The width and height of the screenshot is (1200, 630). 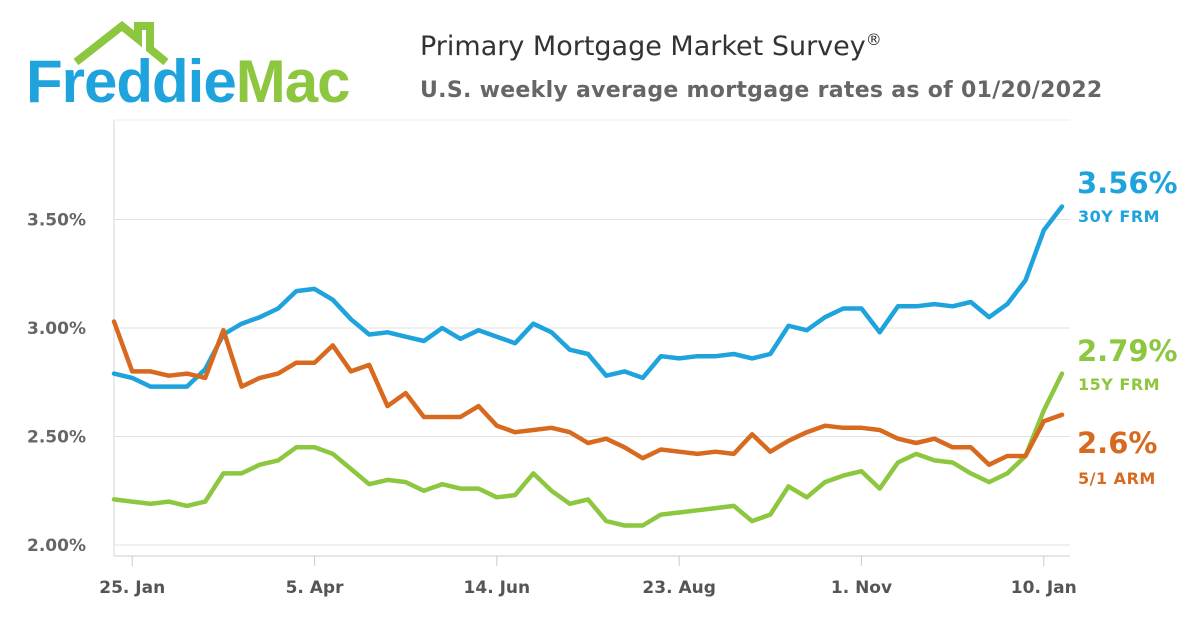 I want to click on last-value-30y-frm: 3.56%, so click(x=1127, y=183).